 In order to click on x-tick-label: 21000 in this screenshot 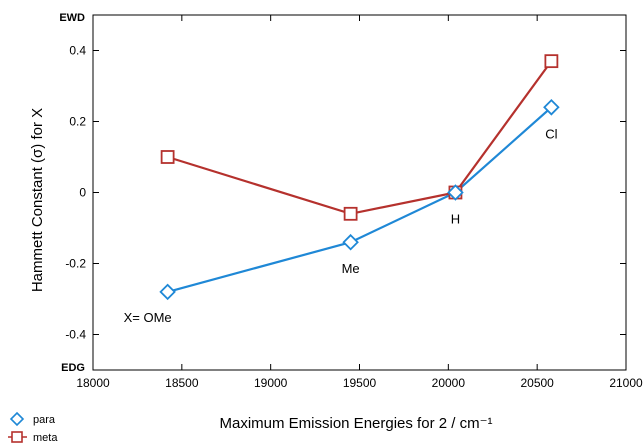, I will do `click(626, 383)`.